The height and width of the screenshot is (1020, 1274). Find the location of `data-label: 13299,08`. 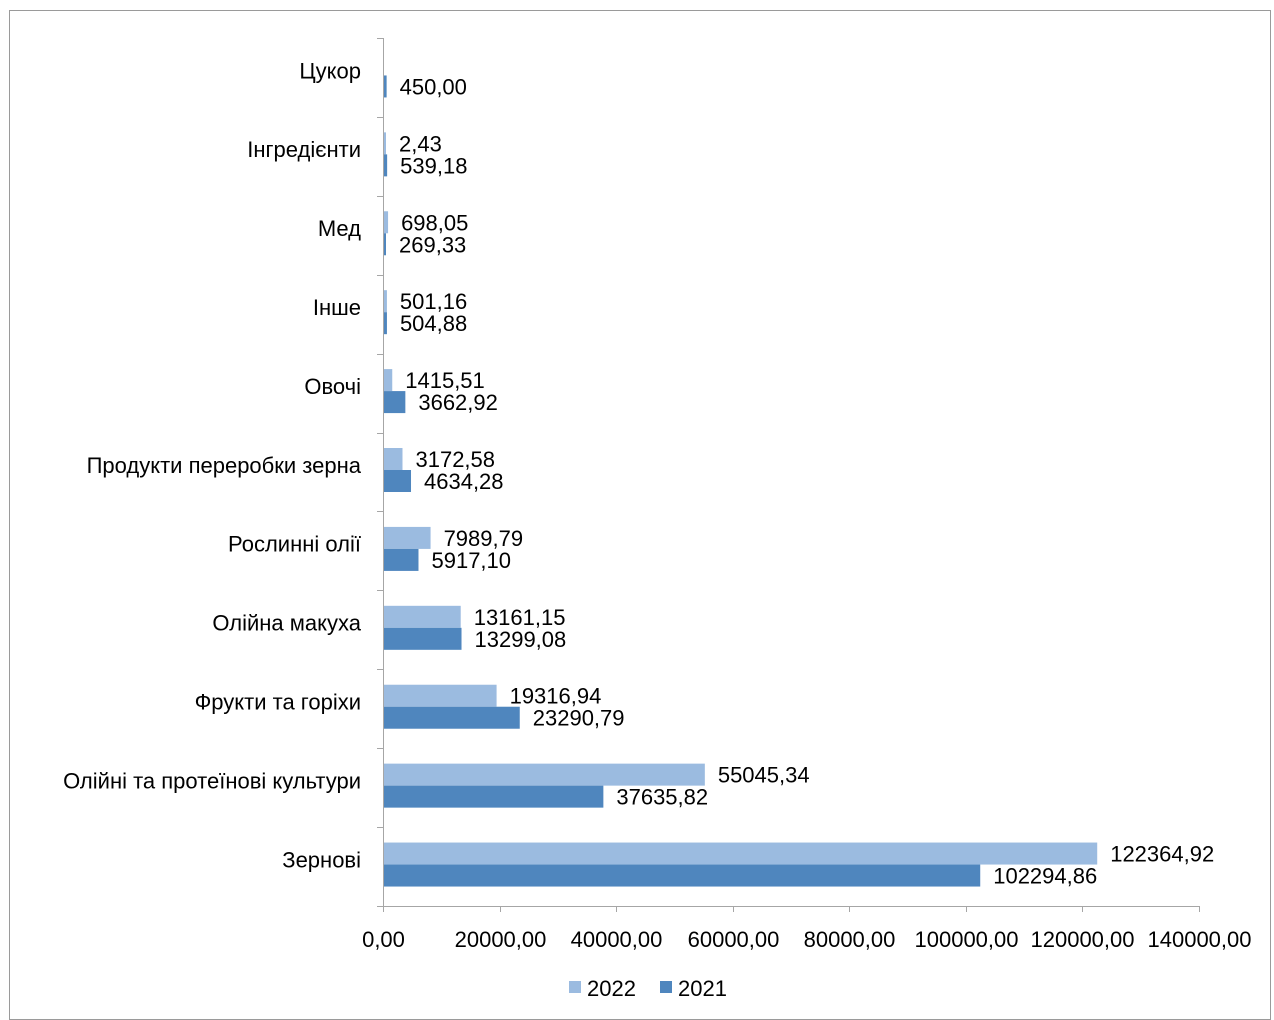

data-label: 13299,08 is located at coordinates (521, 639).